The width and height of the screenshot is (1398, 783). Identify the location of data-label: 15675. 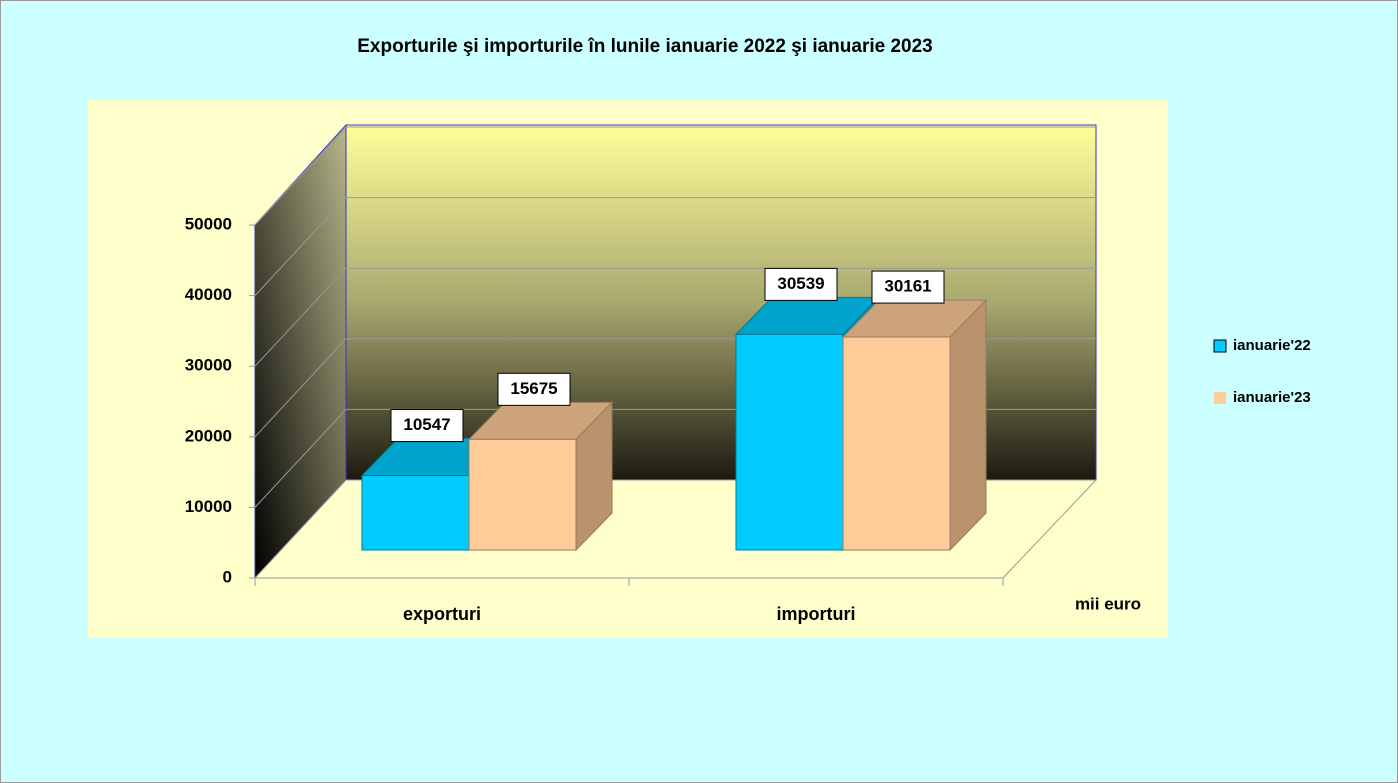
(533, 388).